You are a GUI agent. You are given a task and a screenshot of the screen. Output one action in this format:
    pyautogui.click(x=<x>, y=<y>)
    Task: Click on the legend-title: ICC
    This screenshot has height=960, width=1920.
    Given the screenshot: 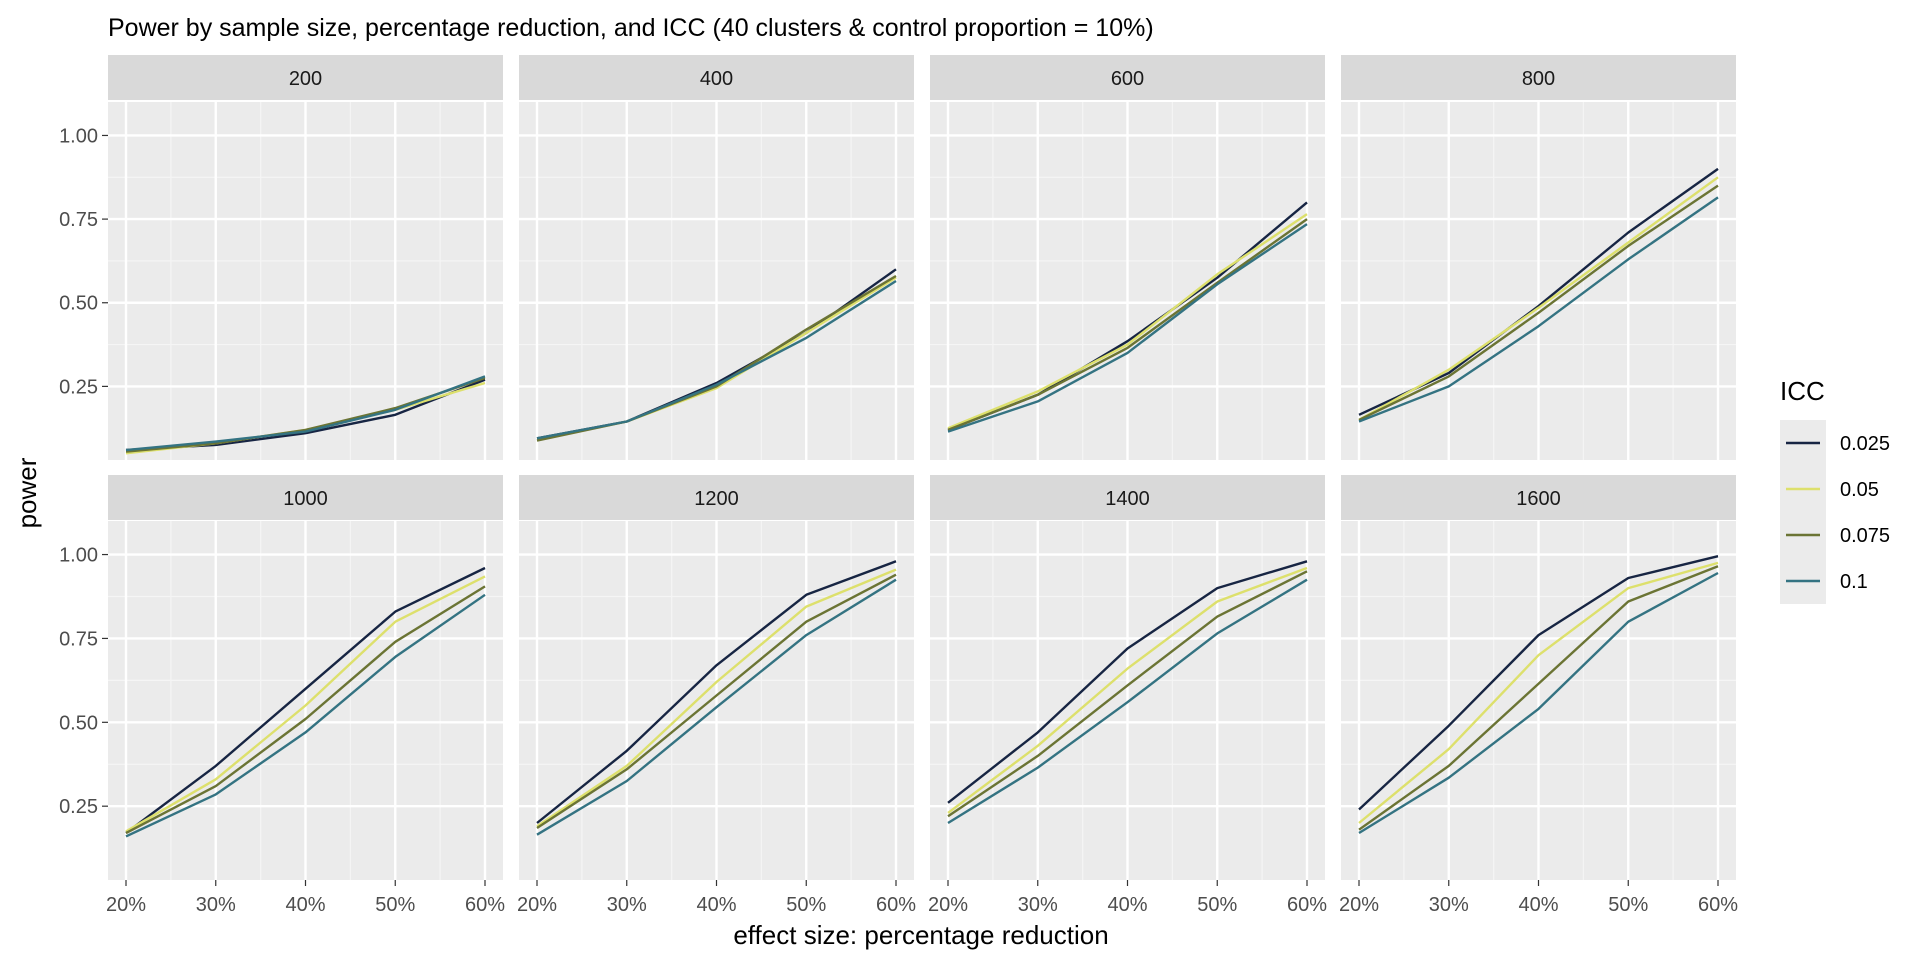 What is the action you would take?
    pyautogui.click(x=1802, y=391)
    